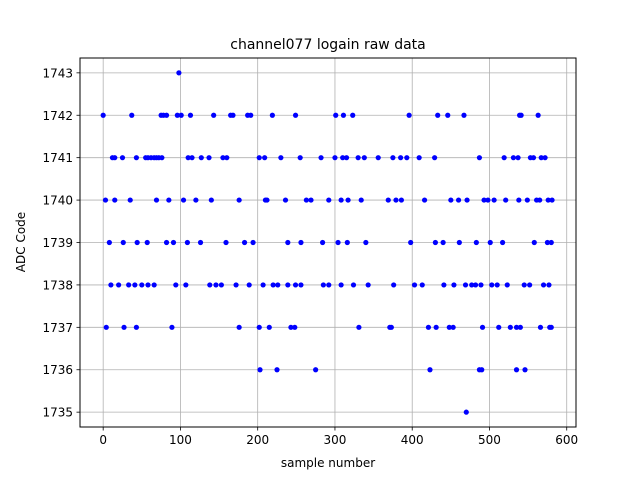 The height and width of the screenshot is (480, 640). I want to click on y-tick-label: 1741, so click(57, 158).